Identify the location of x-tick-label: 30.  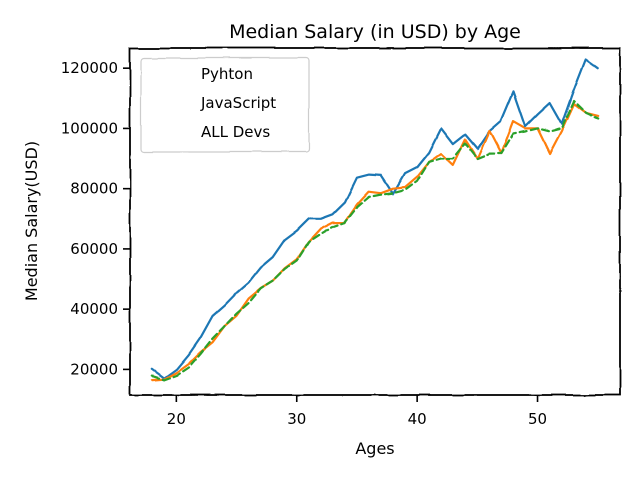
(296, 419).